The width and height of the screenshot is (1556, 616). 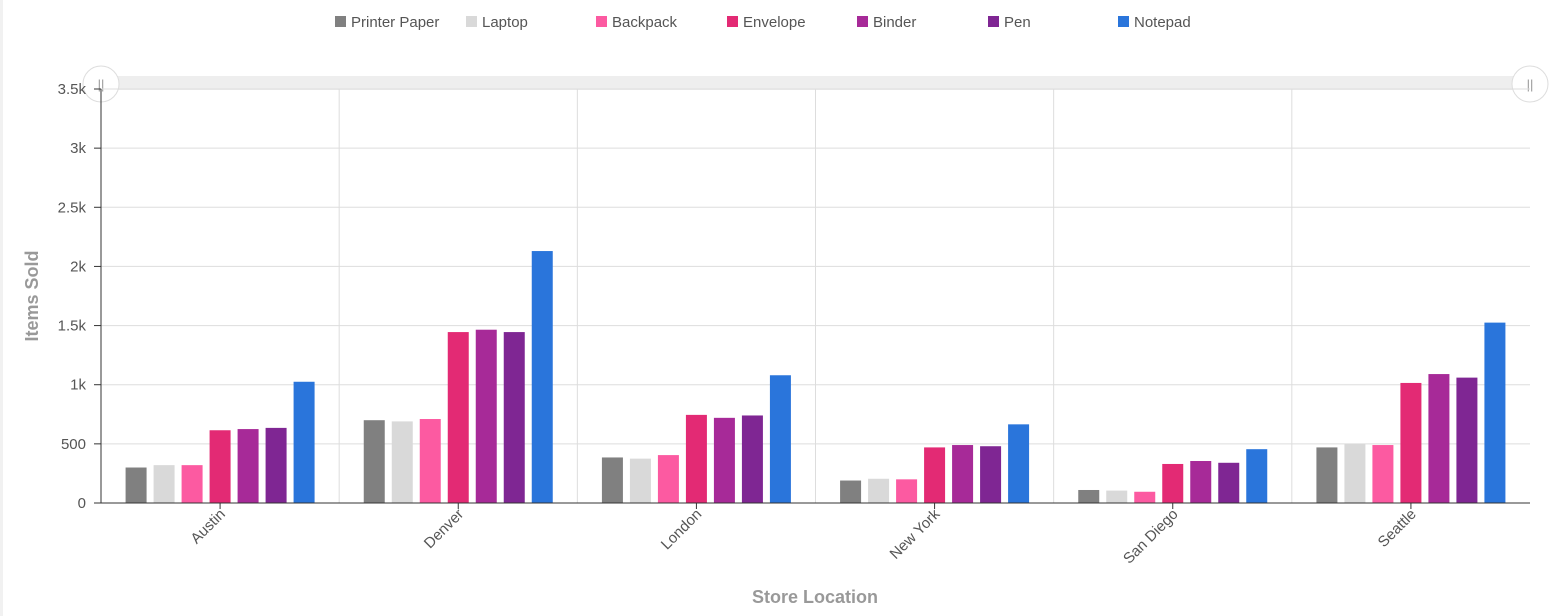 What do you see at coordinates (72, 326) in the screenshot?
I see `y-tick-label: 1.5k` at bounding box center [72, 326].